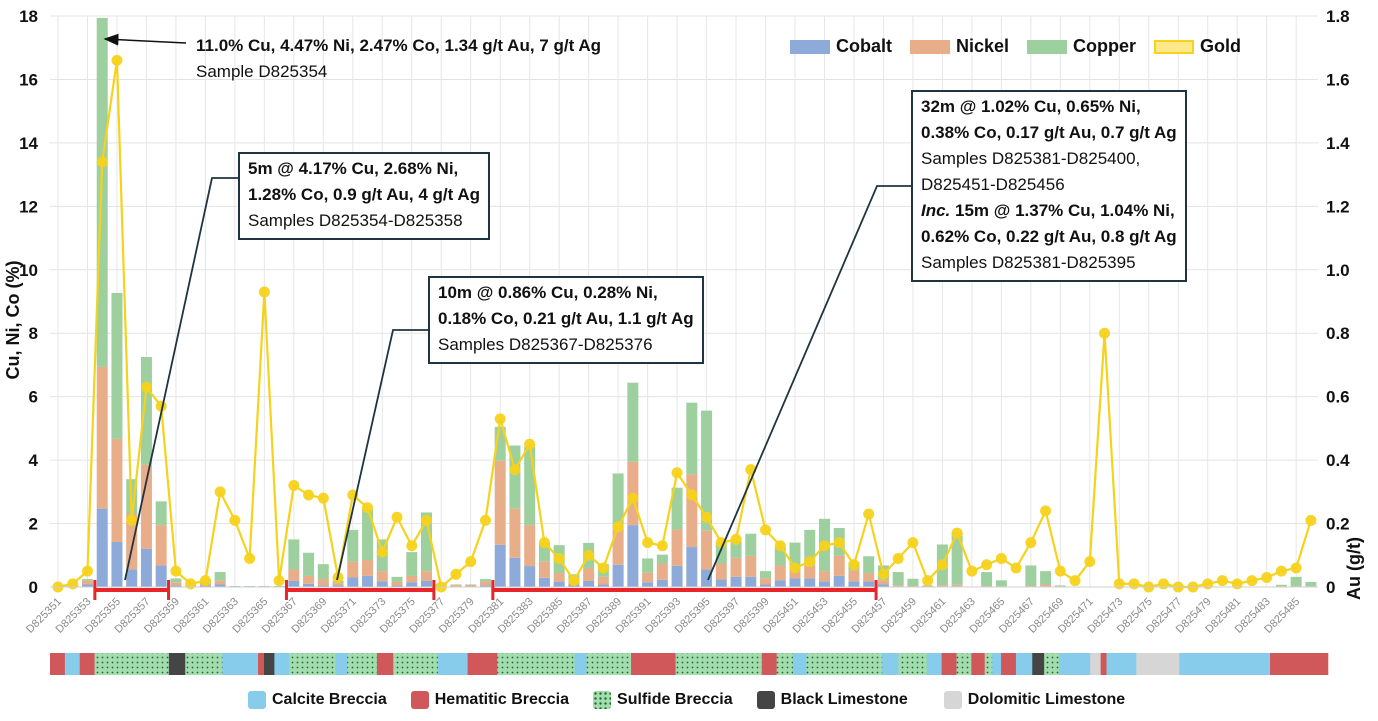 Image resolution: width=1378 pixels, height=721 pixels. Describe the element at coordinates (602, 700) in the screenshot. I see `sulfide-swatch` at that location.